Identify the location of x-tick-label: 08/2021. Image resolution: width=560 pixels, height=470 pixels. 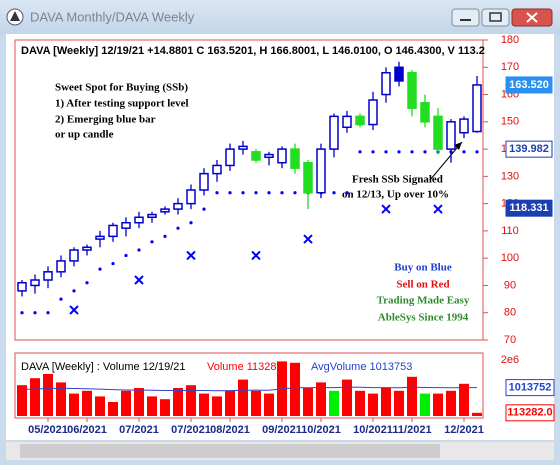
(230, 430).